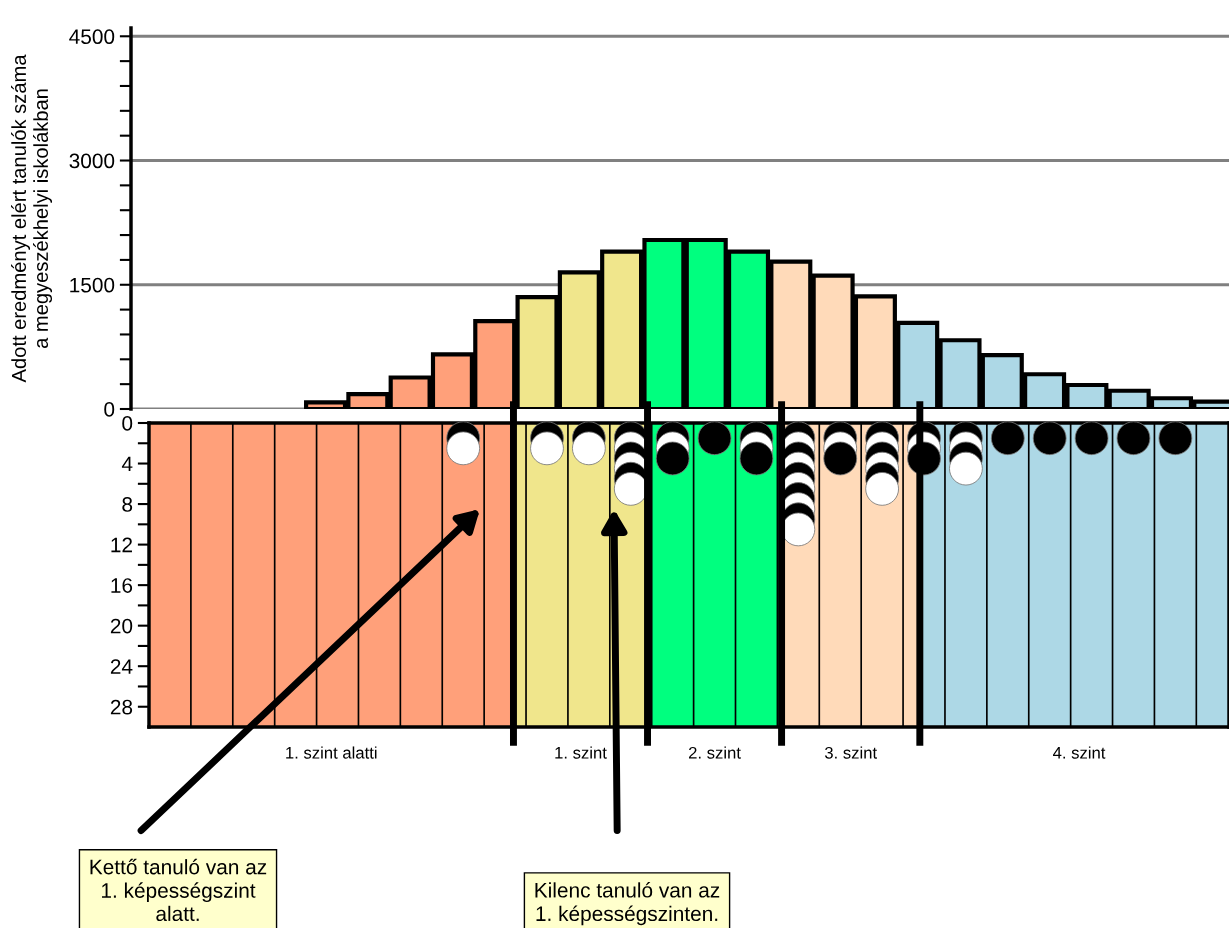  I want to click on text: Kilenc tanuló van az 1. képességszinten., so click(627, 904).